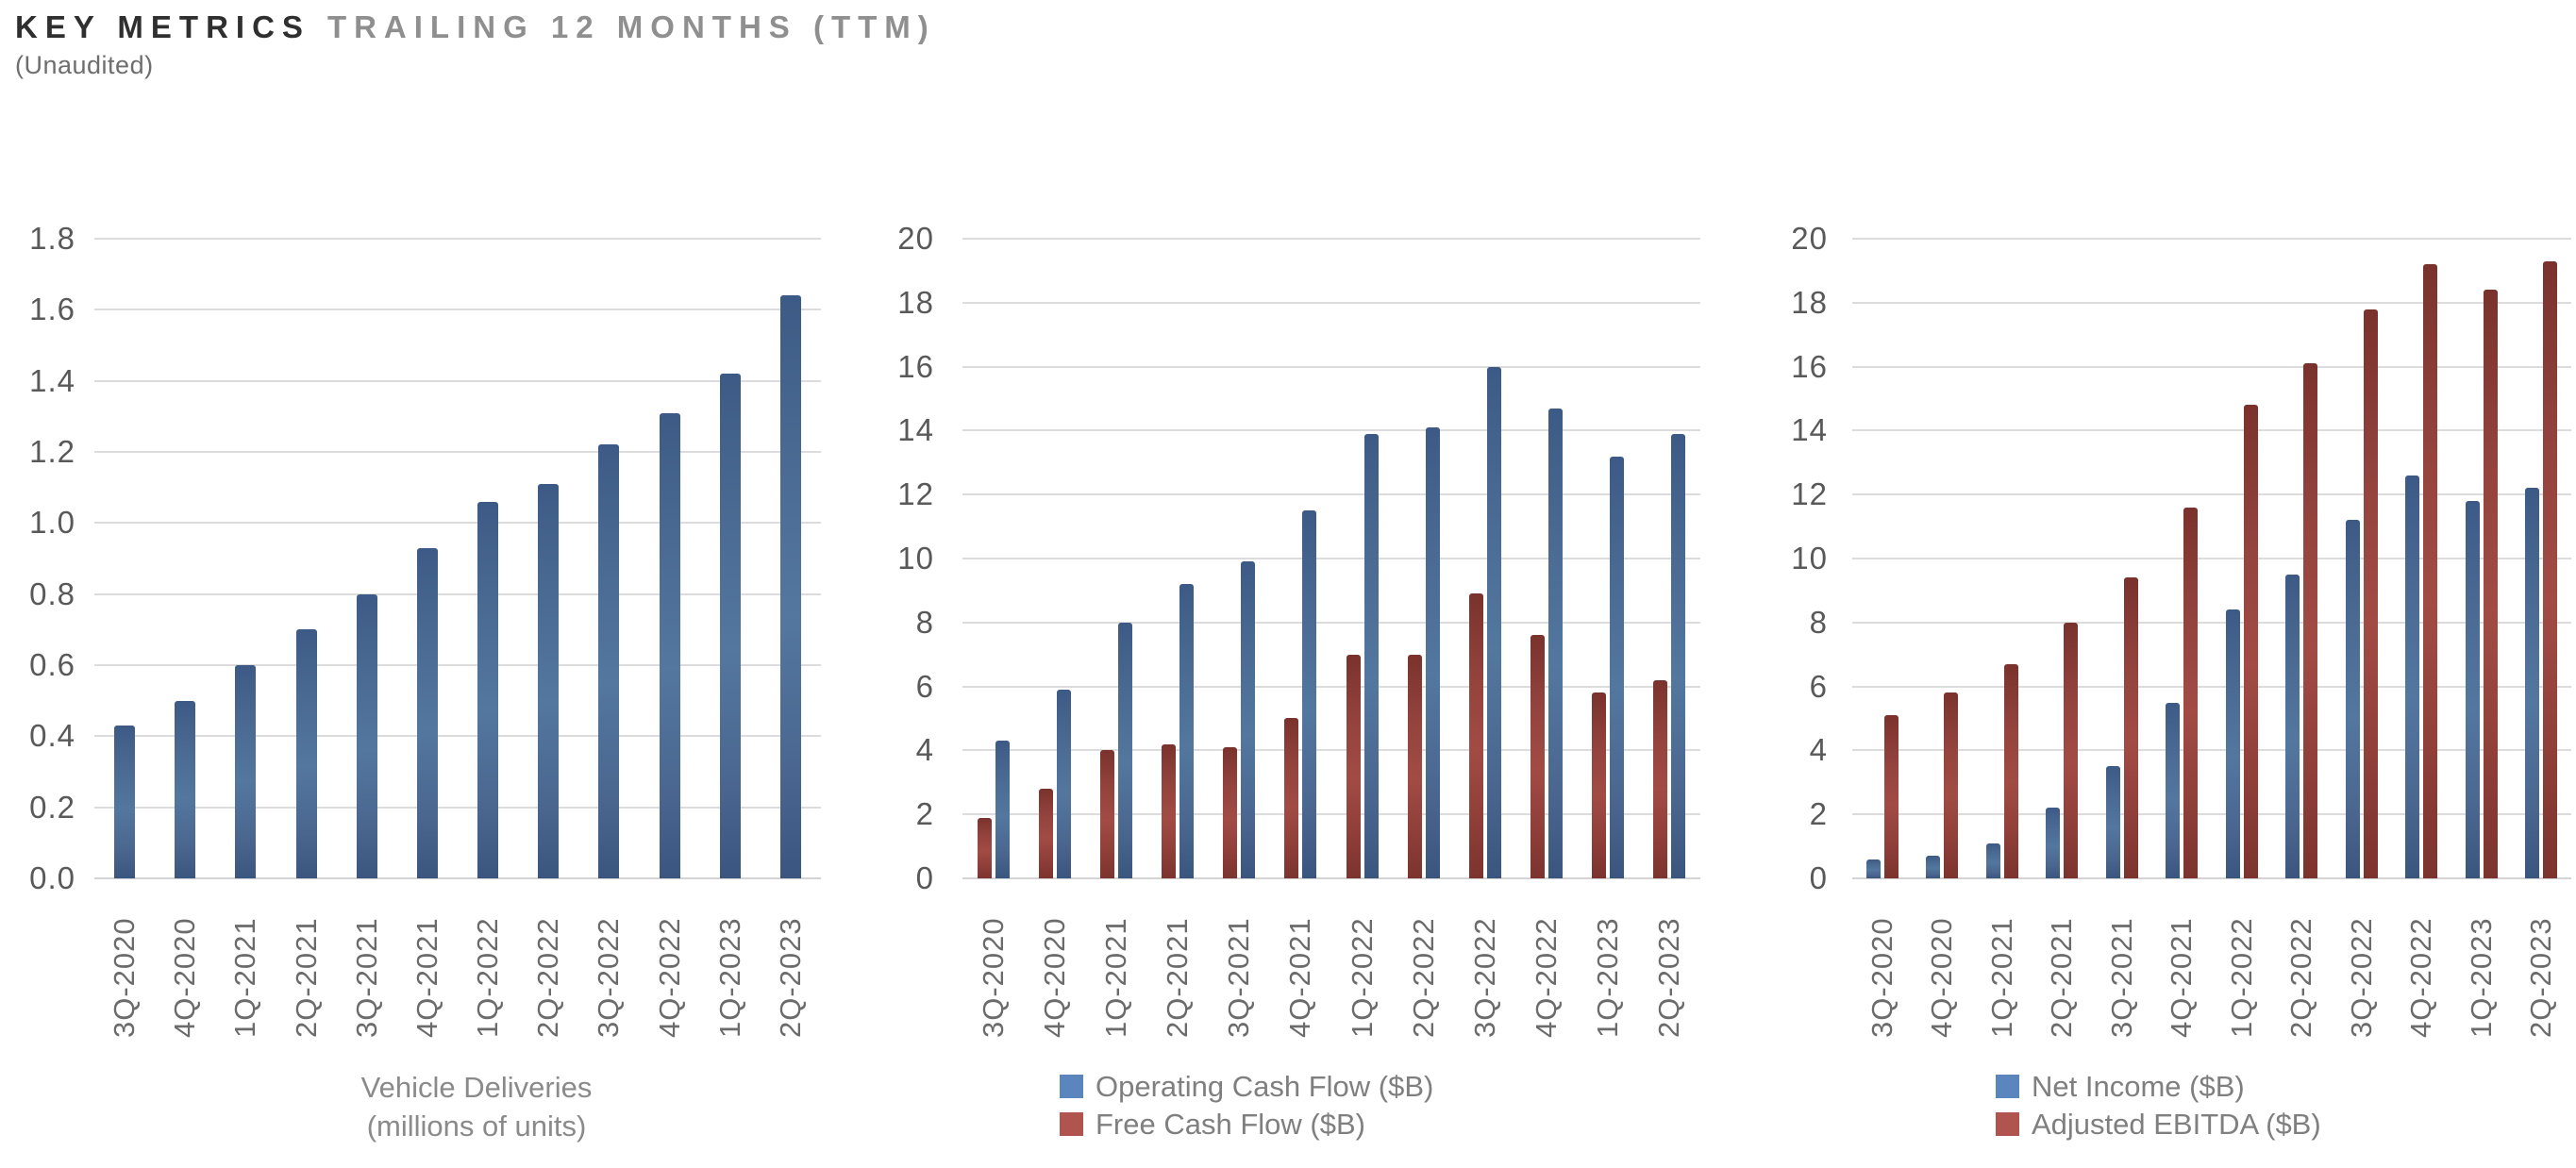 This screenshot has width=2576, height=1168. I want to click on bar-adjusted-ebitda-b--2q-2023, so click(2550, 569).